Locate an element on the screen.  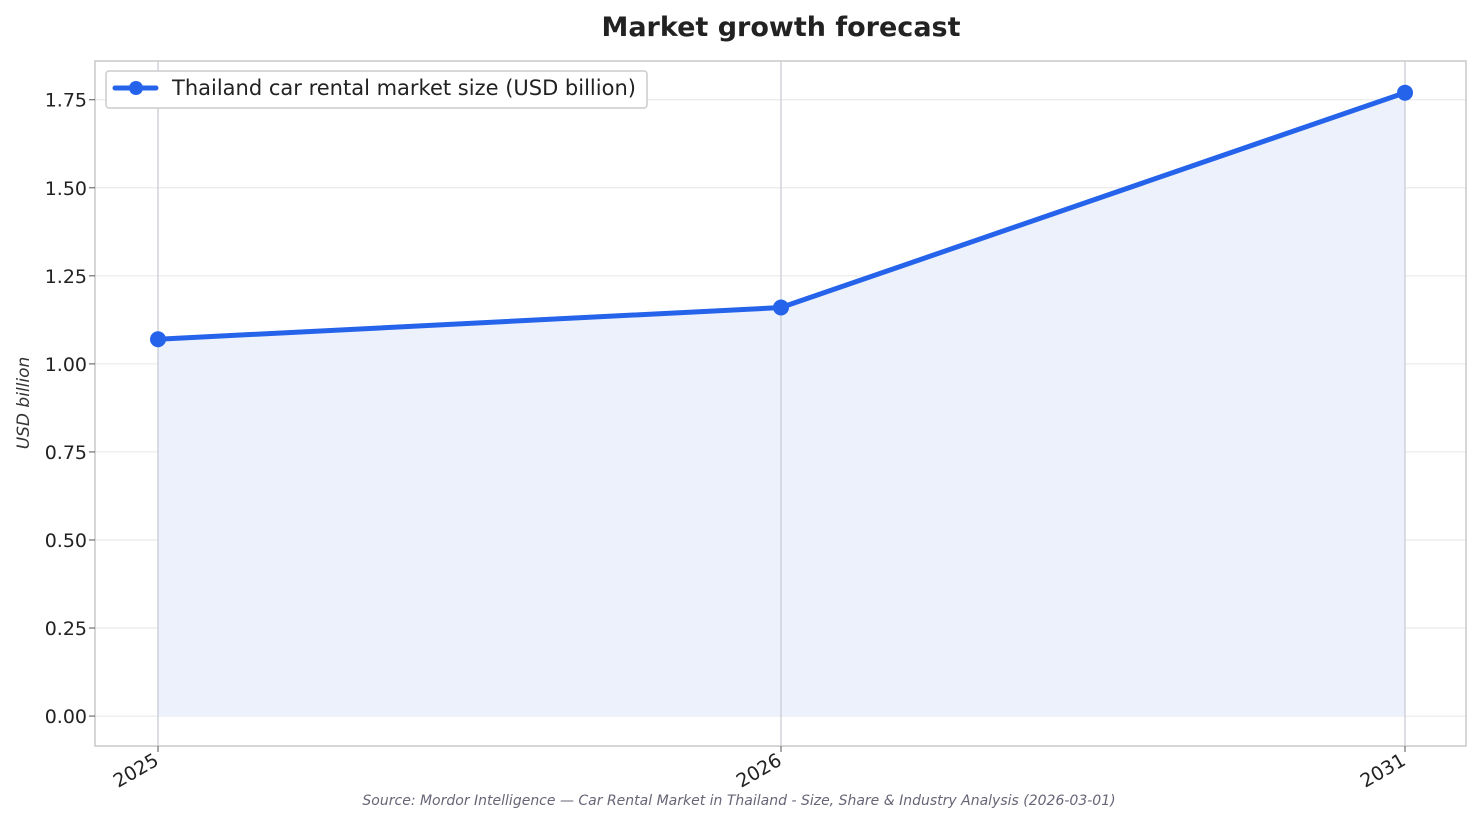
y-tick-label: 1.25 is located at coordinates (66, 277).